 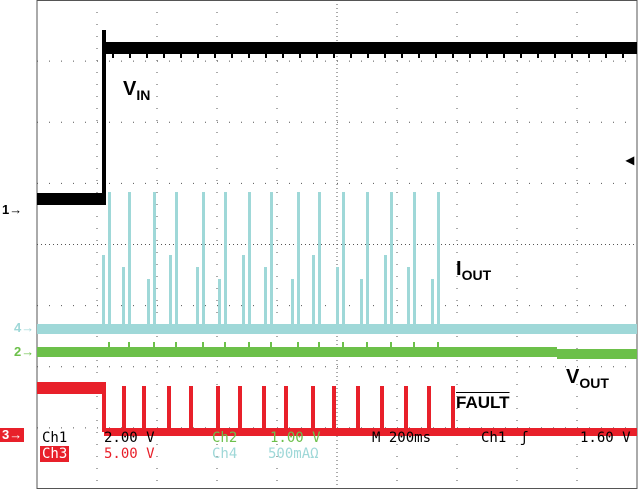 I want to click on vout-label: VOUT, so click(x=587, y=378).